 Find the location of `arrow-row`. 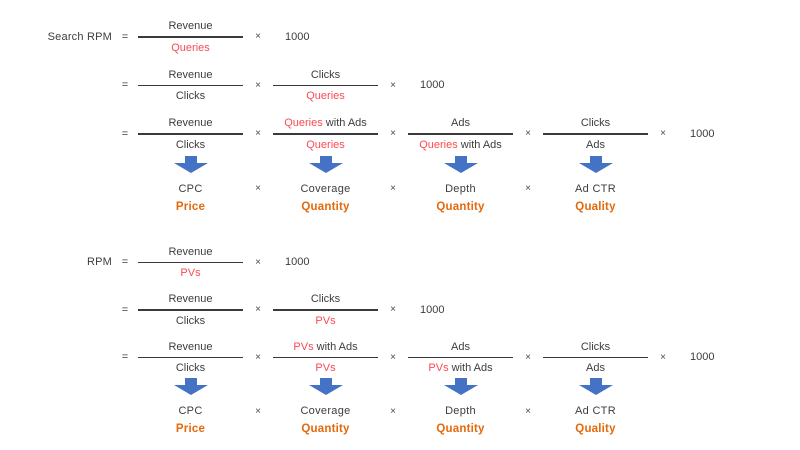

arrow-row is located at coordinates (400, 386).